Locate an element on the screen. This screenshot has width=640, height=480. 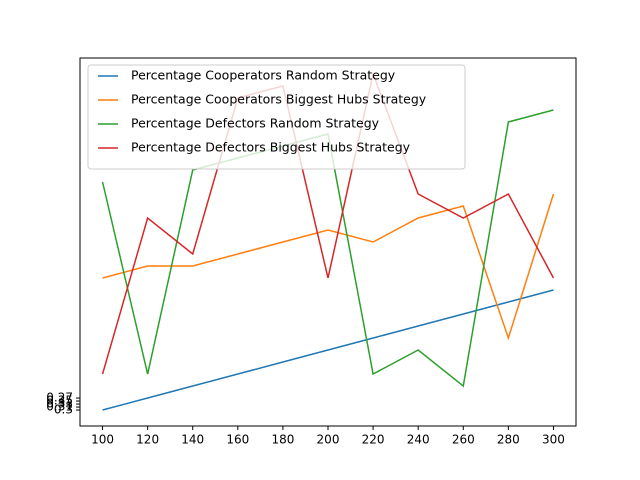
y-tick-label: 0.3 is located at coordinates (63, 410).